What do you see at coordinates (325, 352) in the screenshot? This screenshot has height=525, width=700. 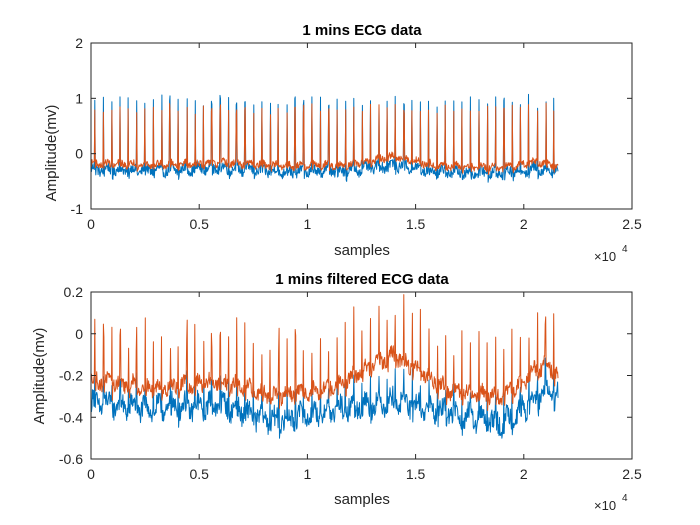 I see `bottom-series-2-line` at bounding box center [325, 352].